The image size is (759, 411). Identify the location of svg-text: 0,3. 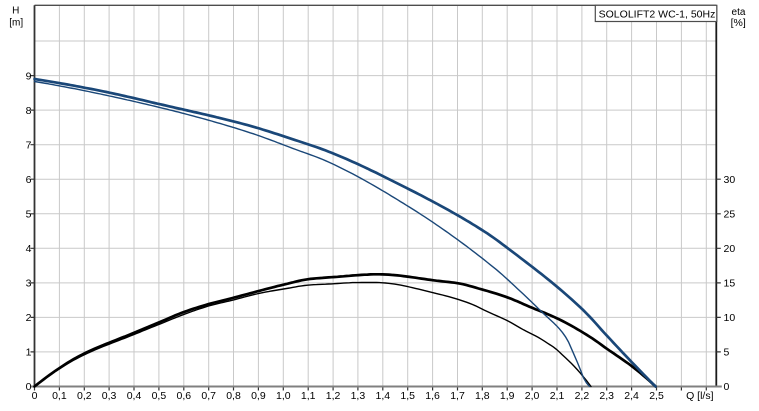
(109, 396).